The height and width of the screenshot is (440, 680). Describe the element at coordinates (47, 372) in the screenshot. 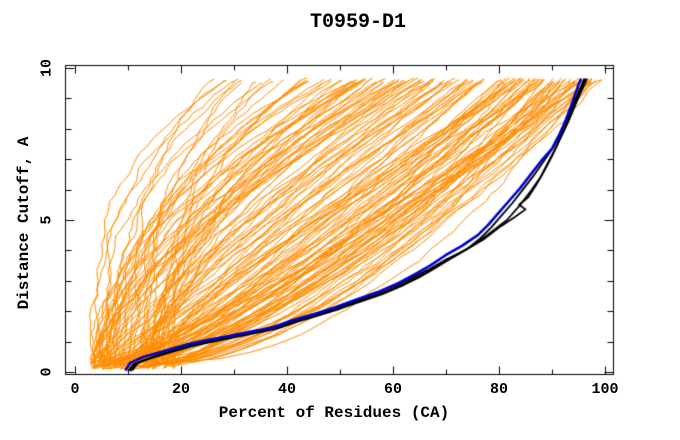

I see `y-tick-label: 0` at that location.